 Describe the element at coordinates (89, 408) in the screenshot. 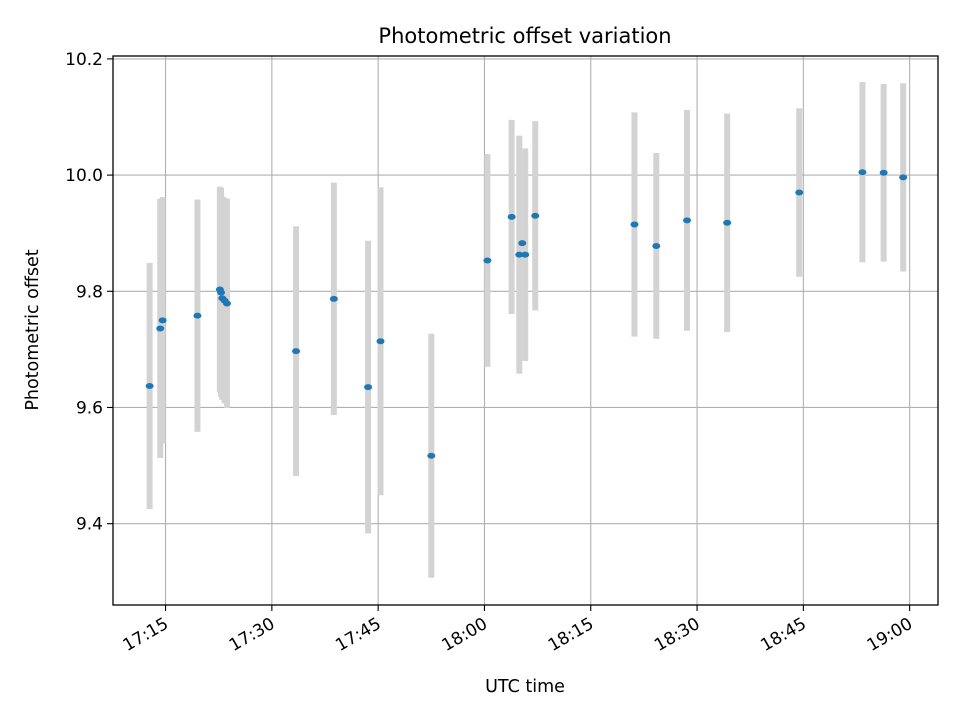

I see `y-tick-label: 9.6` at that location.